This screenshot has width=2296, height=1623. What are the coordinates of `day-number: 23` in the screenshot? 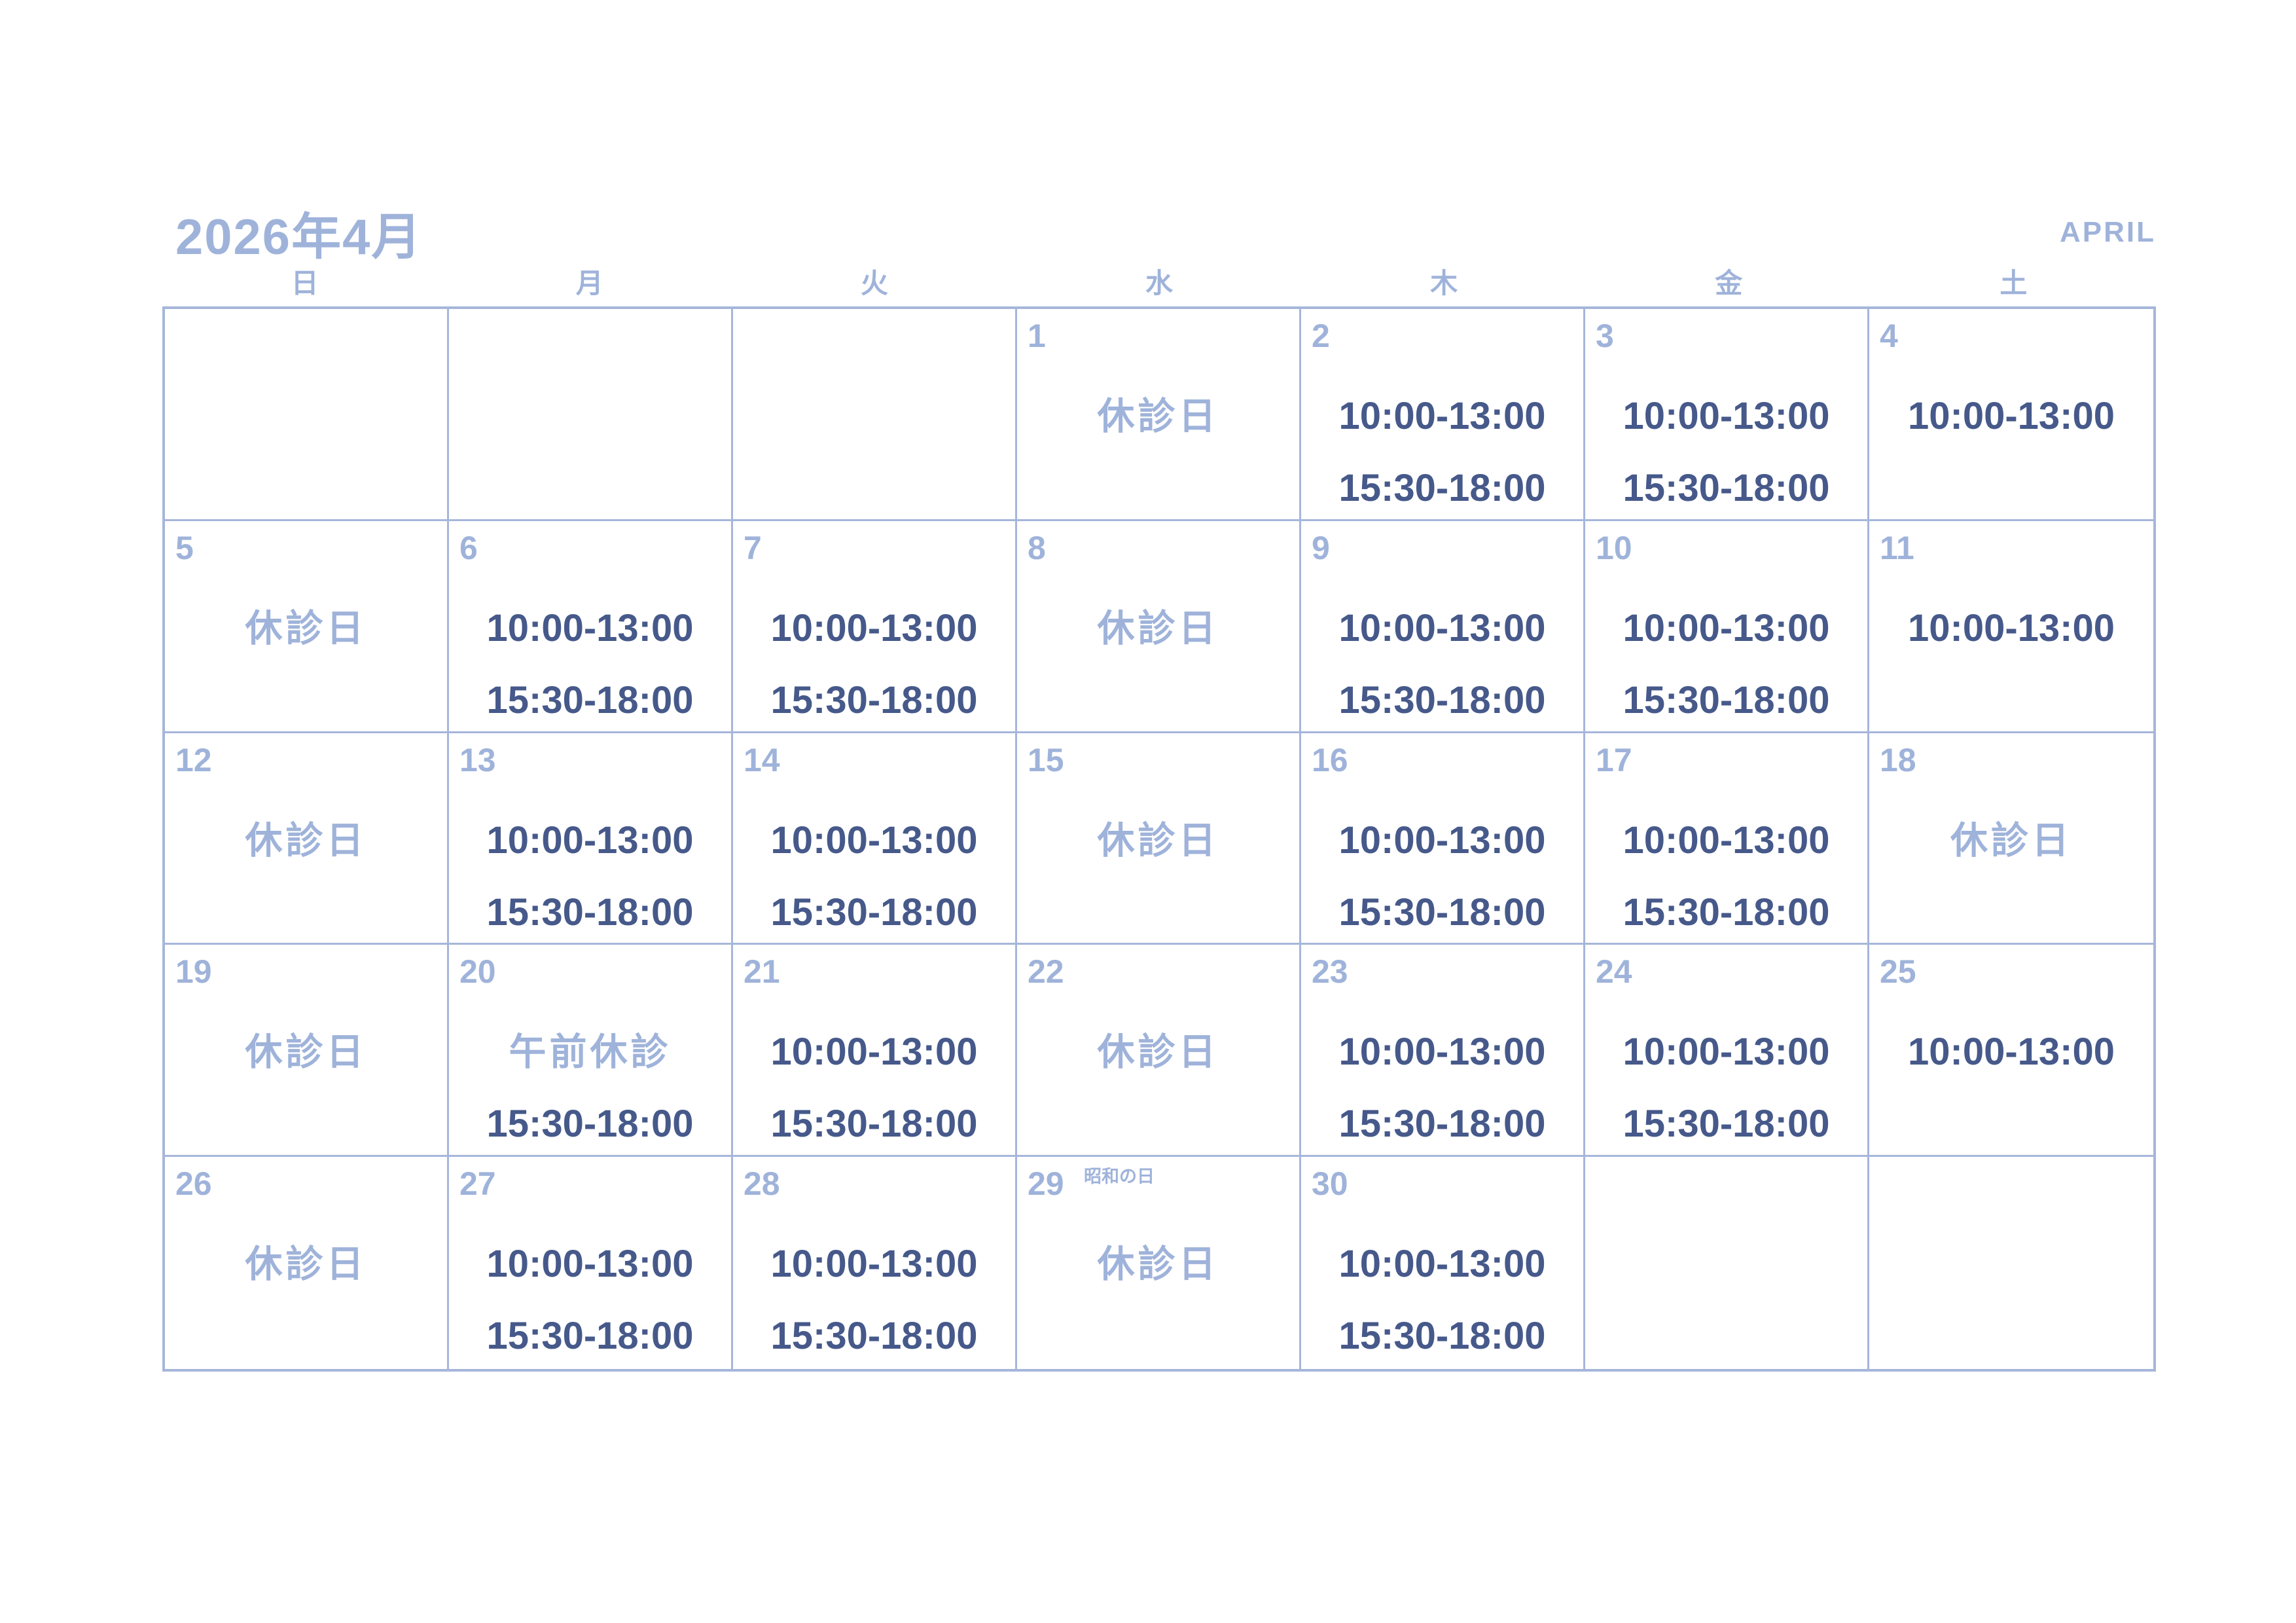 It's located at (1330, 972).